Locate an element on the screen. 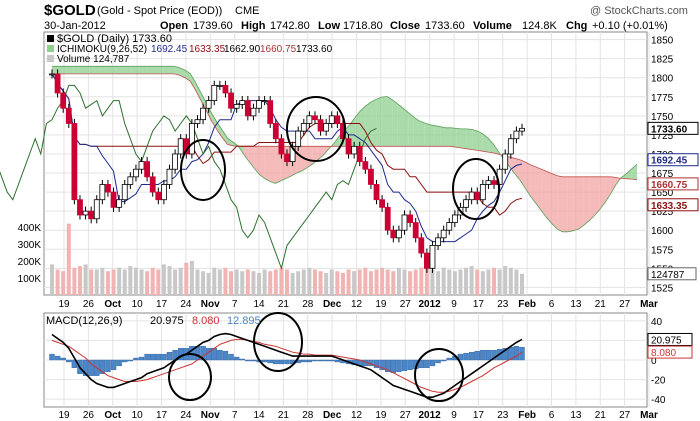 The image size is (700, 421). macd-marker-label: 20.975 is located at coordinates (666, 340).